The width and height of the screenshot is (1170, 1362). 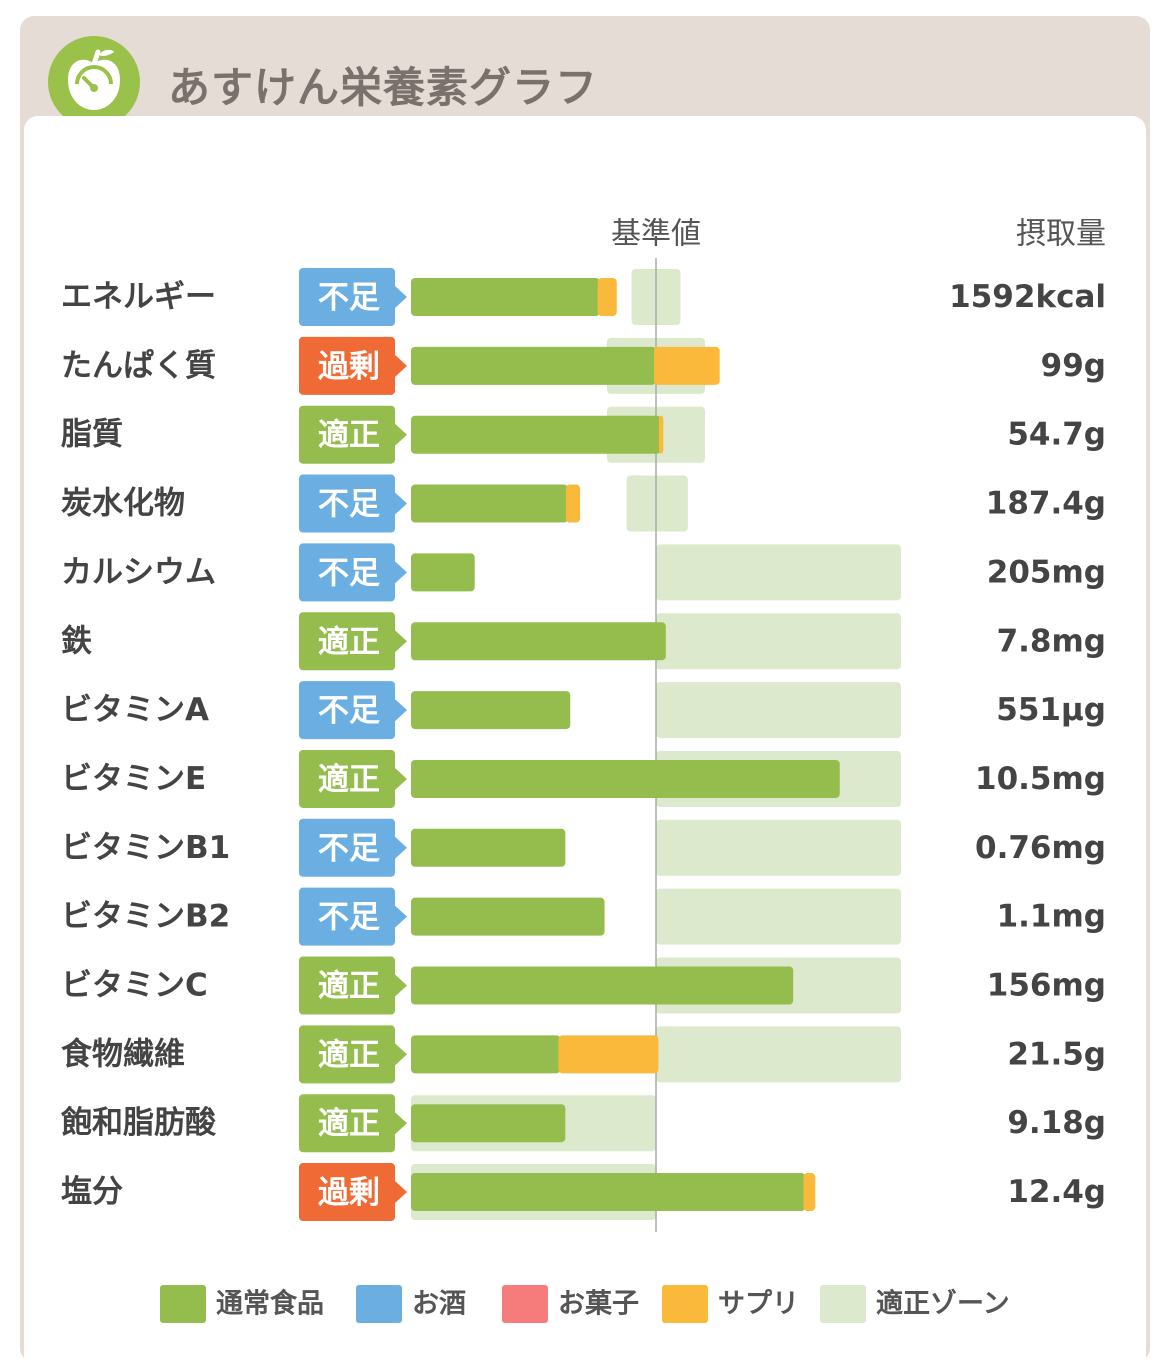 I want to click on intake-value: 156mg, so click(x=1046, y=986).